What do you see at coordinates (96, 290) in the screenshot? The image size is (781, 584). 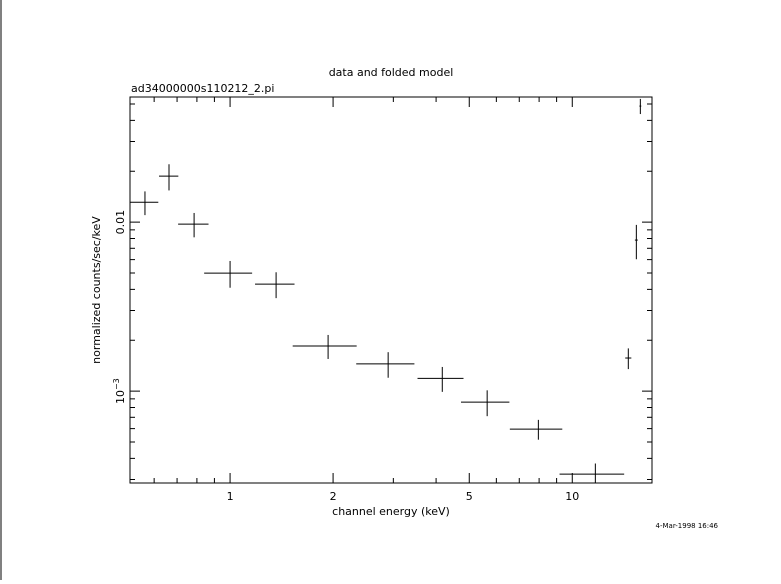 I see `y-axis-label: normalized counts/sec/keV` at bounding box center [96, 290].